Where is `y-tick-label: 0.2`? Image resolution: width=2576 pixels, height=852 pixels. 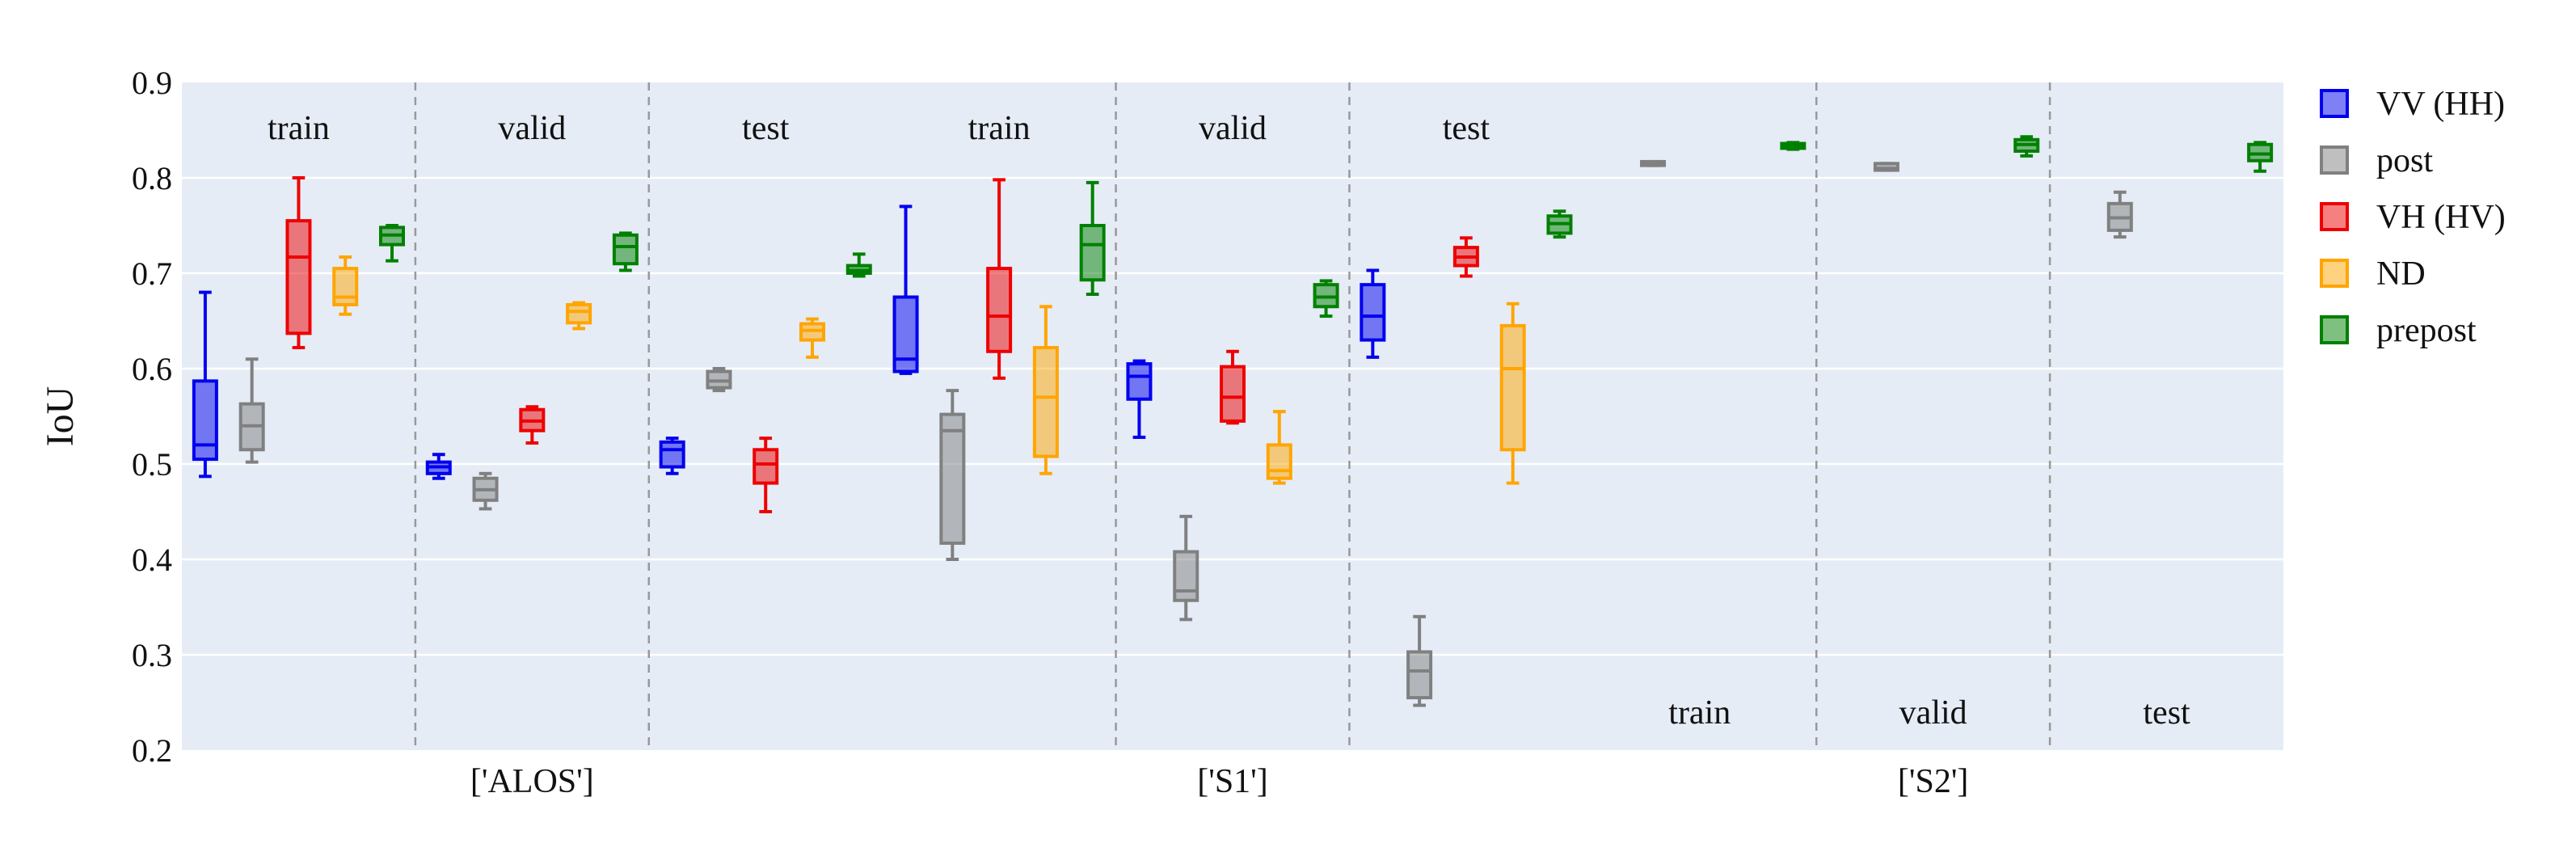 y-tick-label: 0.2 is located at coordinates (152, 750).